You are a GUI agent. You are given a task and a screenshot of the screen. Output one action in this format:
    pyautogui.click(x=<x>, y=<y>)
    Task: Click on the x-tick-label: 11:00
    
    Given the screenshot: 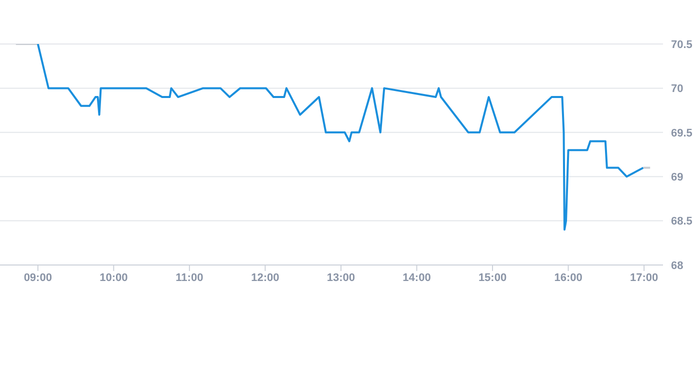 What is the action you would take?
    pyautogui.click(x=190, y=278)
    